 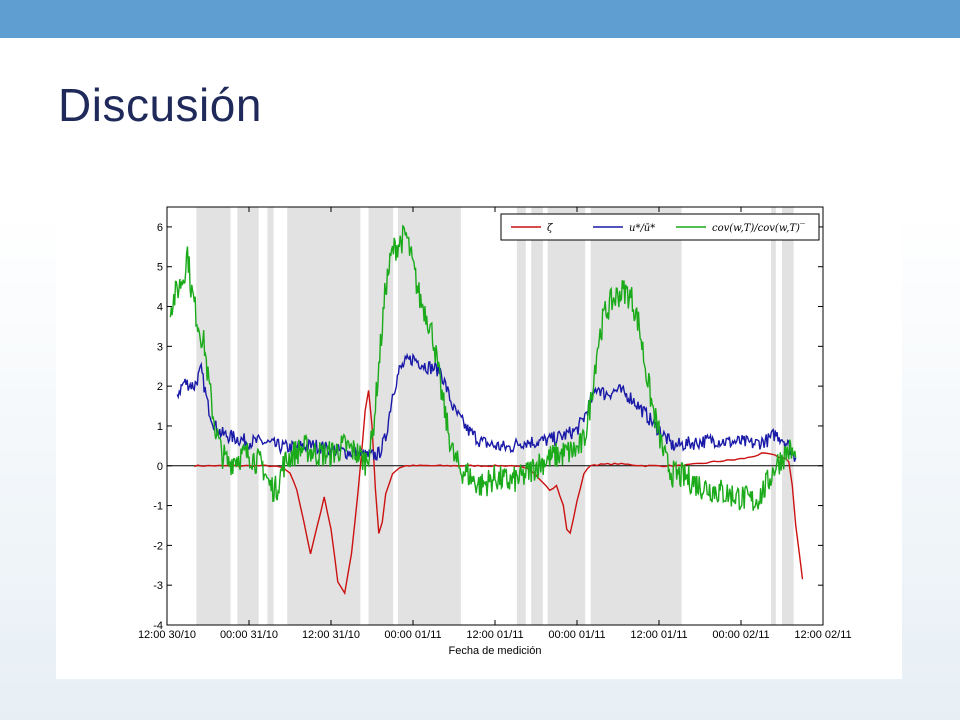 I want to click on x-tick-label: 12:00 02/11, so click(x=822, y=635).